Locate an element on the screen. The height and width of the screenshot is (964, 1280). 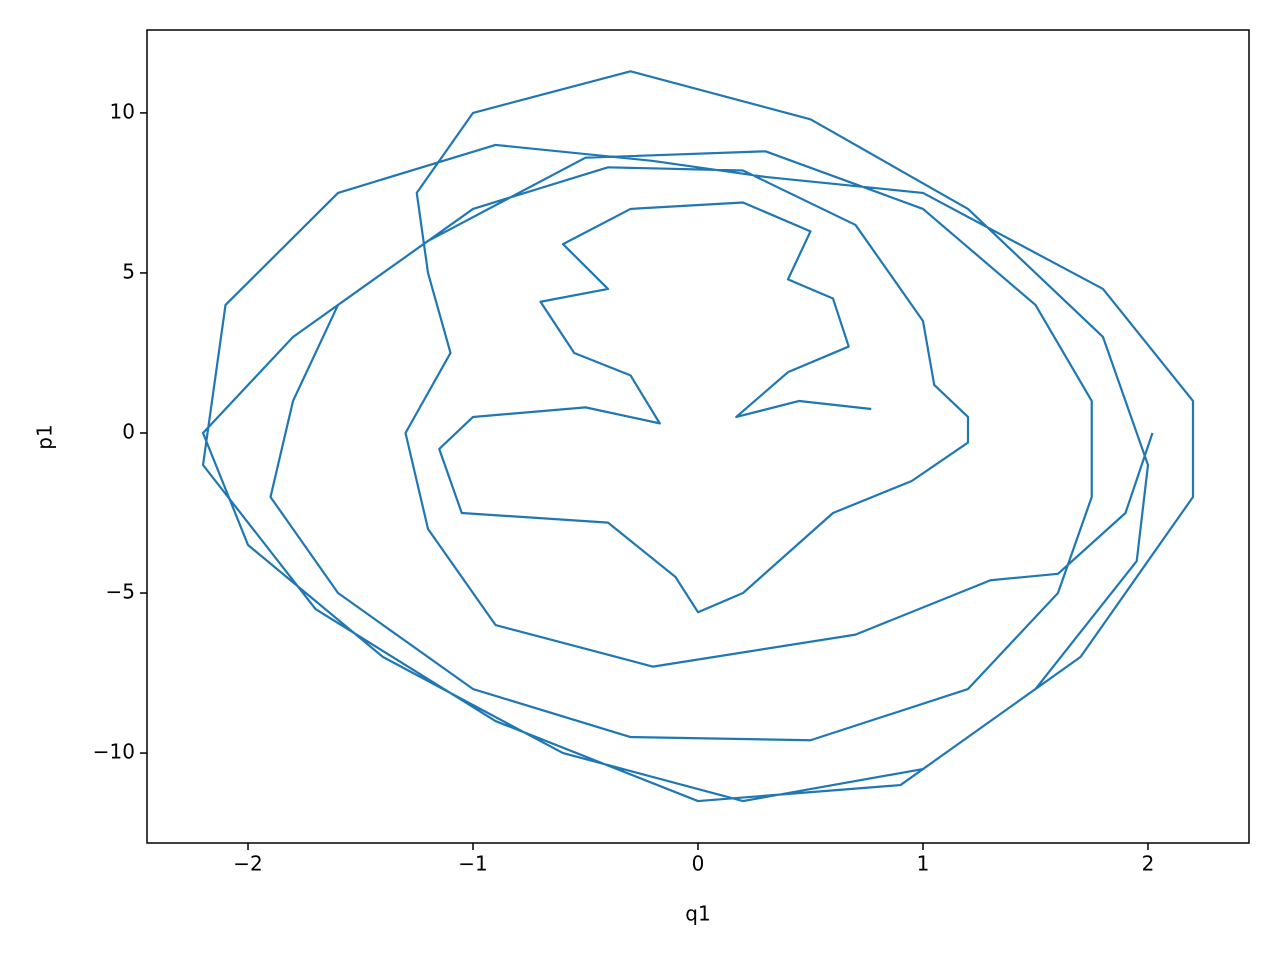
y-tick-label: −10 is located at coordinates (114, 752).